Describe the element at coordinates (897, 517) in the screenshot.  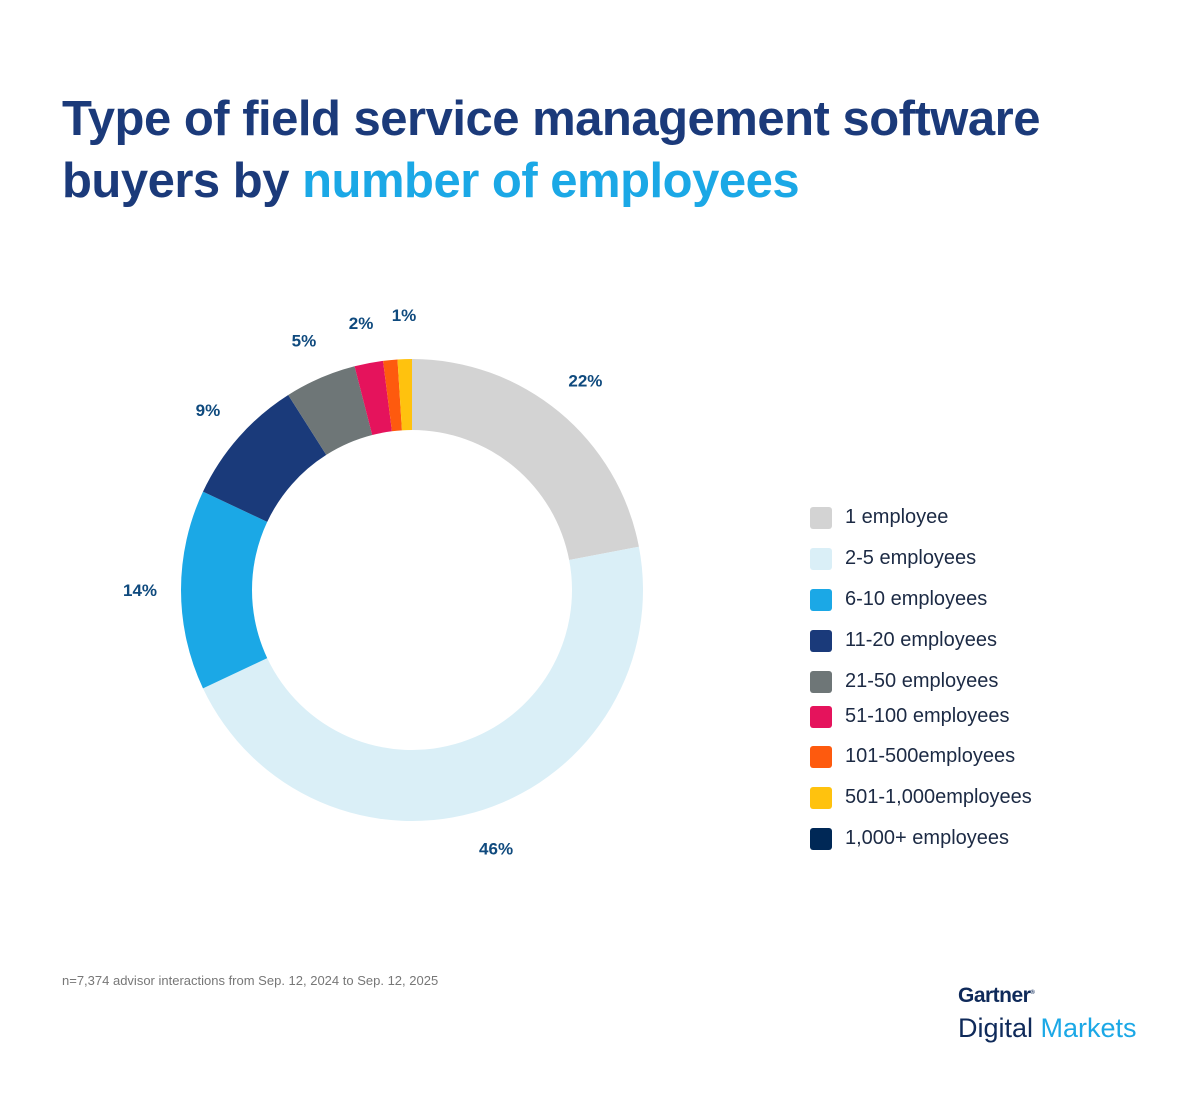
I see `legend-label: 1 employee` at that location.